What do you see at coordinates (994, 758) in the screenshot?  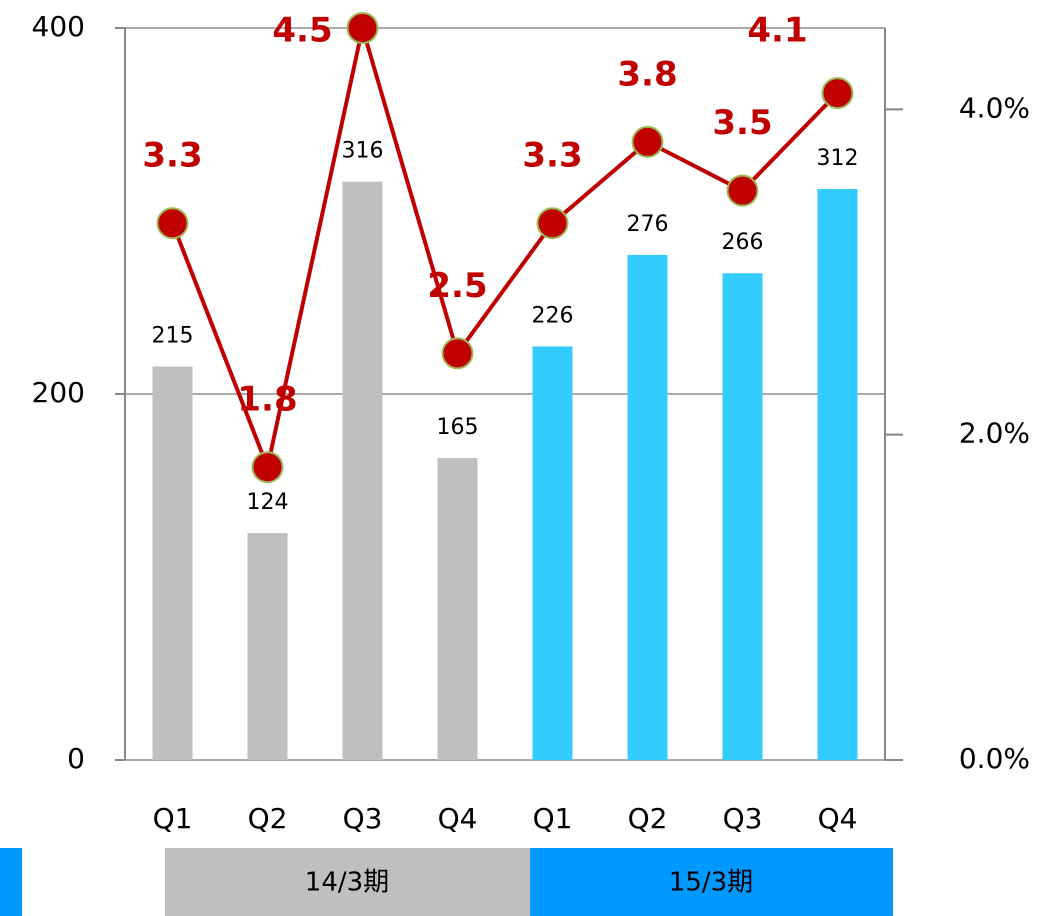 I see `y2-tick-label: 0.0%` at bounding box center [994, 758].